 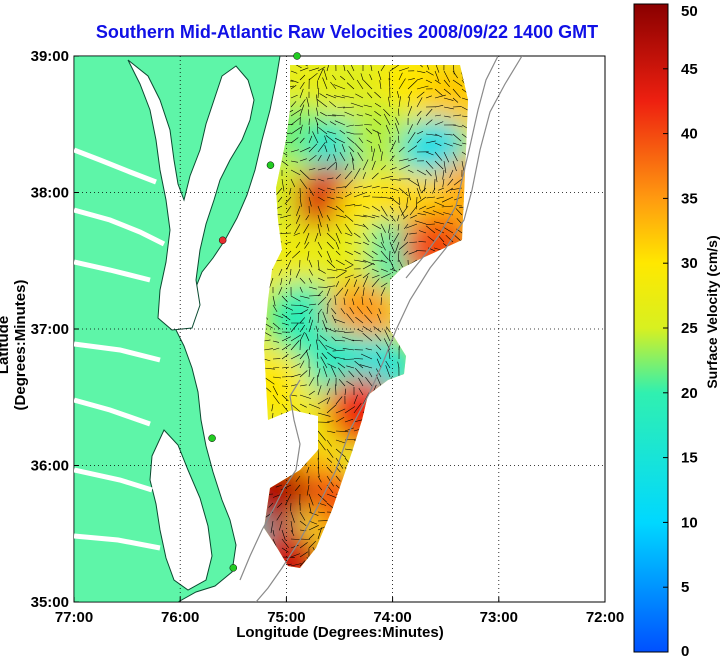 What do you see at coordinates (712, 312) in the screenshot?
I see `colorbar-label: Surface Velocity (cm/s)` at bounding box center [712, 312].